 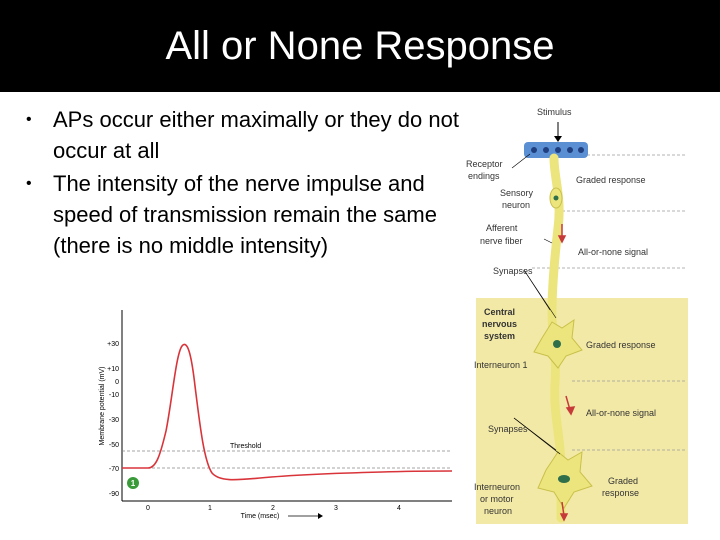 What do you see at coordinates (210, 508) in the screenshot?
I see `x-tick: 1` at bounding box center [210, 508].